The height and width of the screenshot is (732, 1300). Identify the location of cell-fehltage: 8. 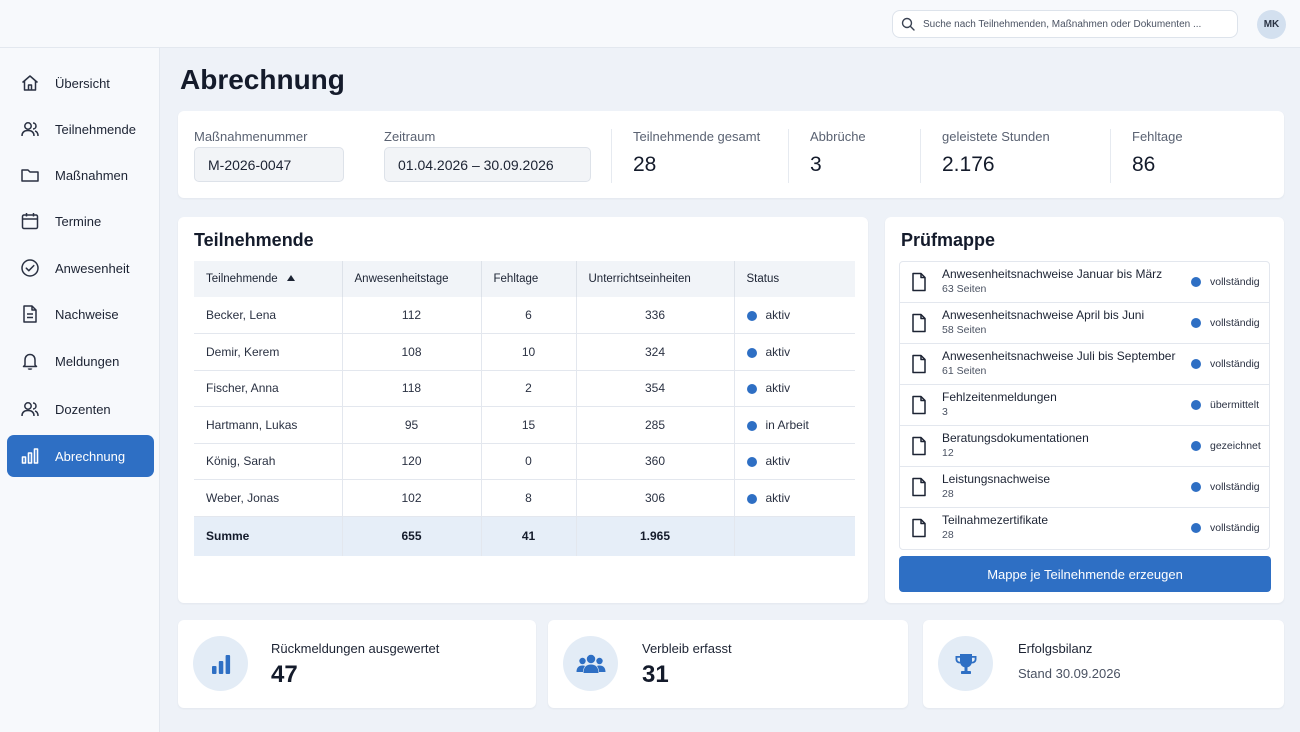
(529, 498).